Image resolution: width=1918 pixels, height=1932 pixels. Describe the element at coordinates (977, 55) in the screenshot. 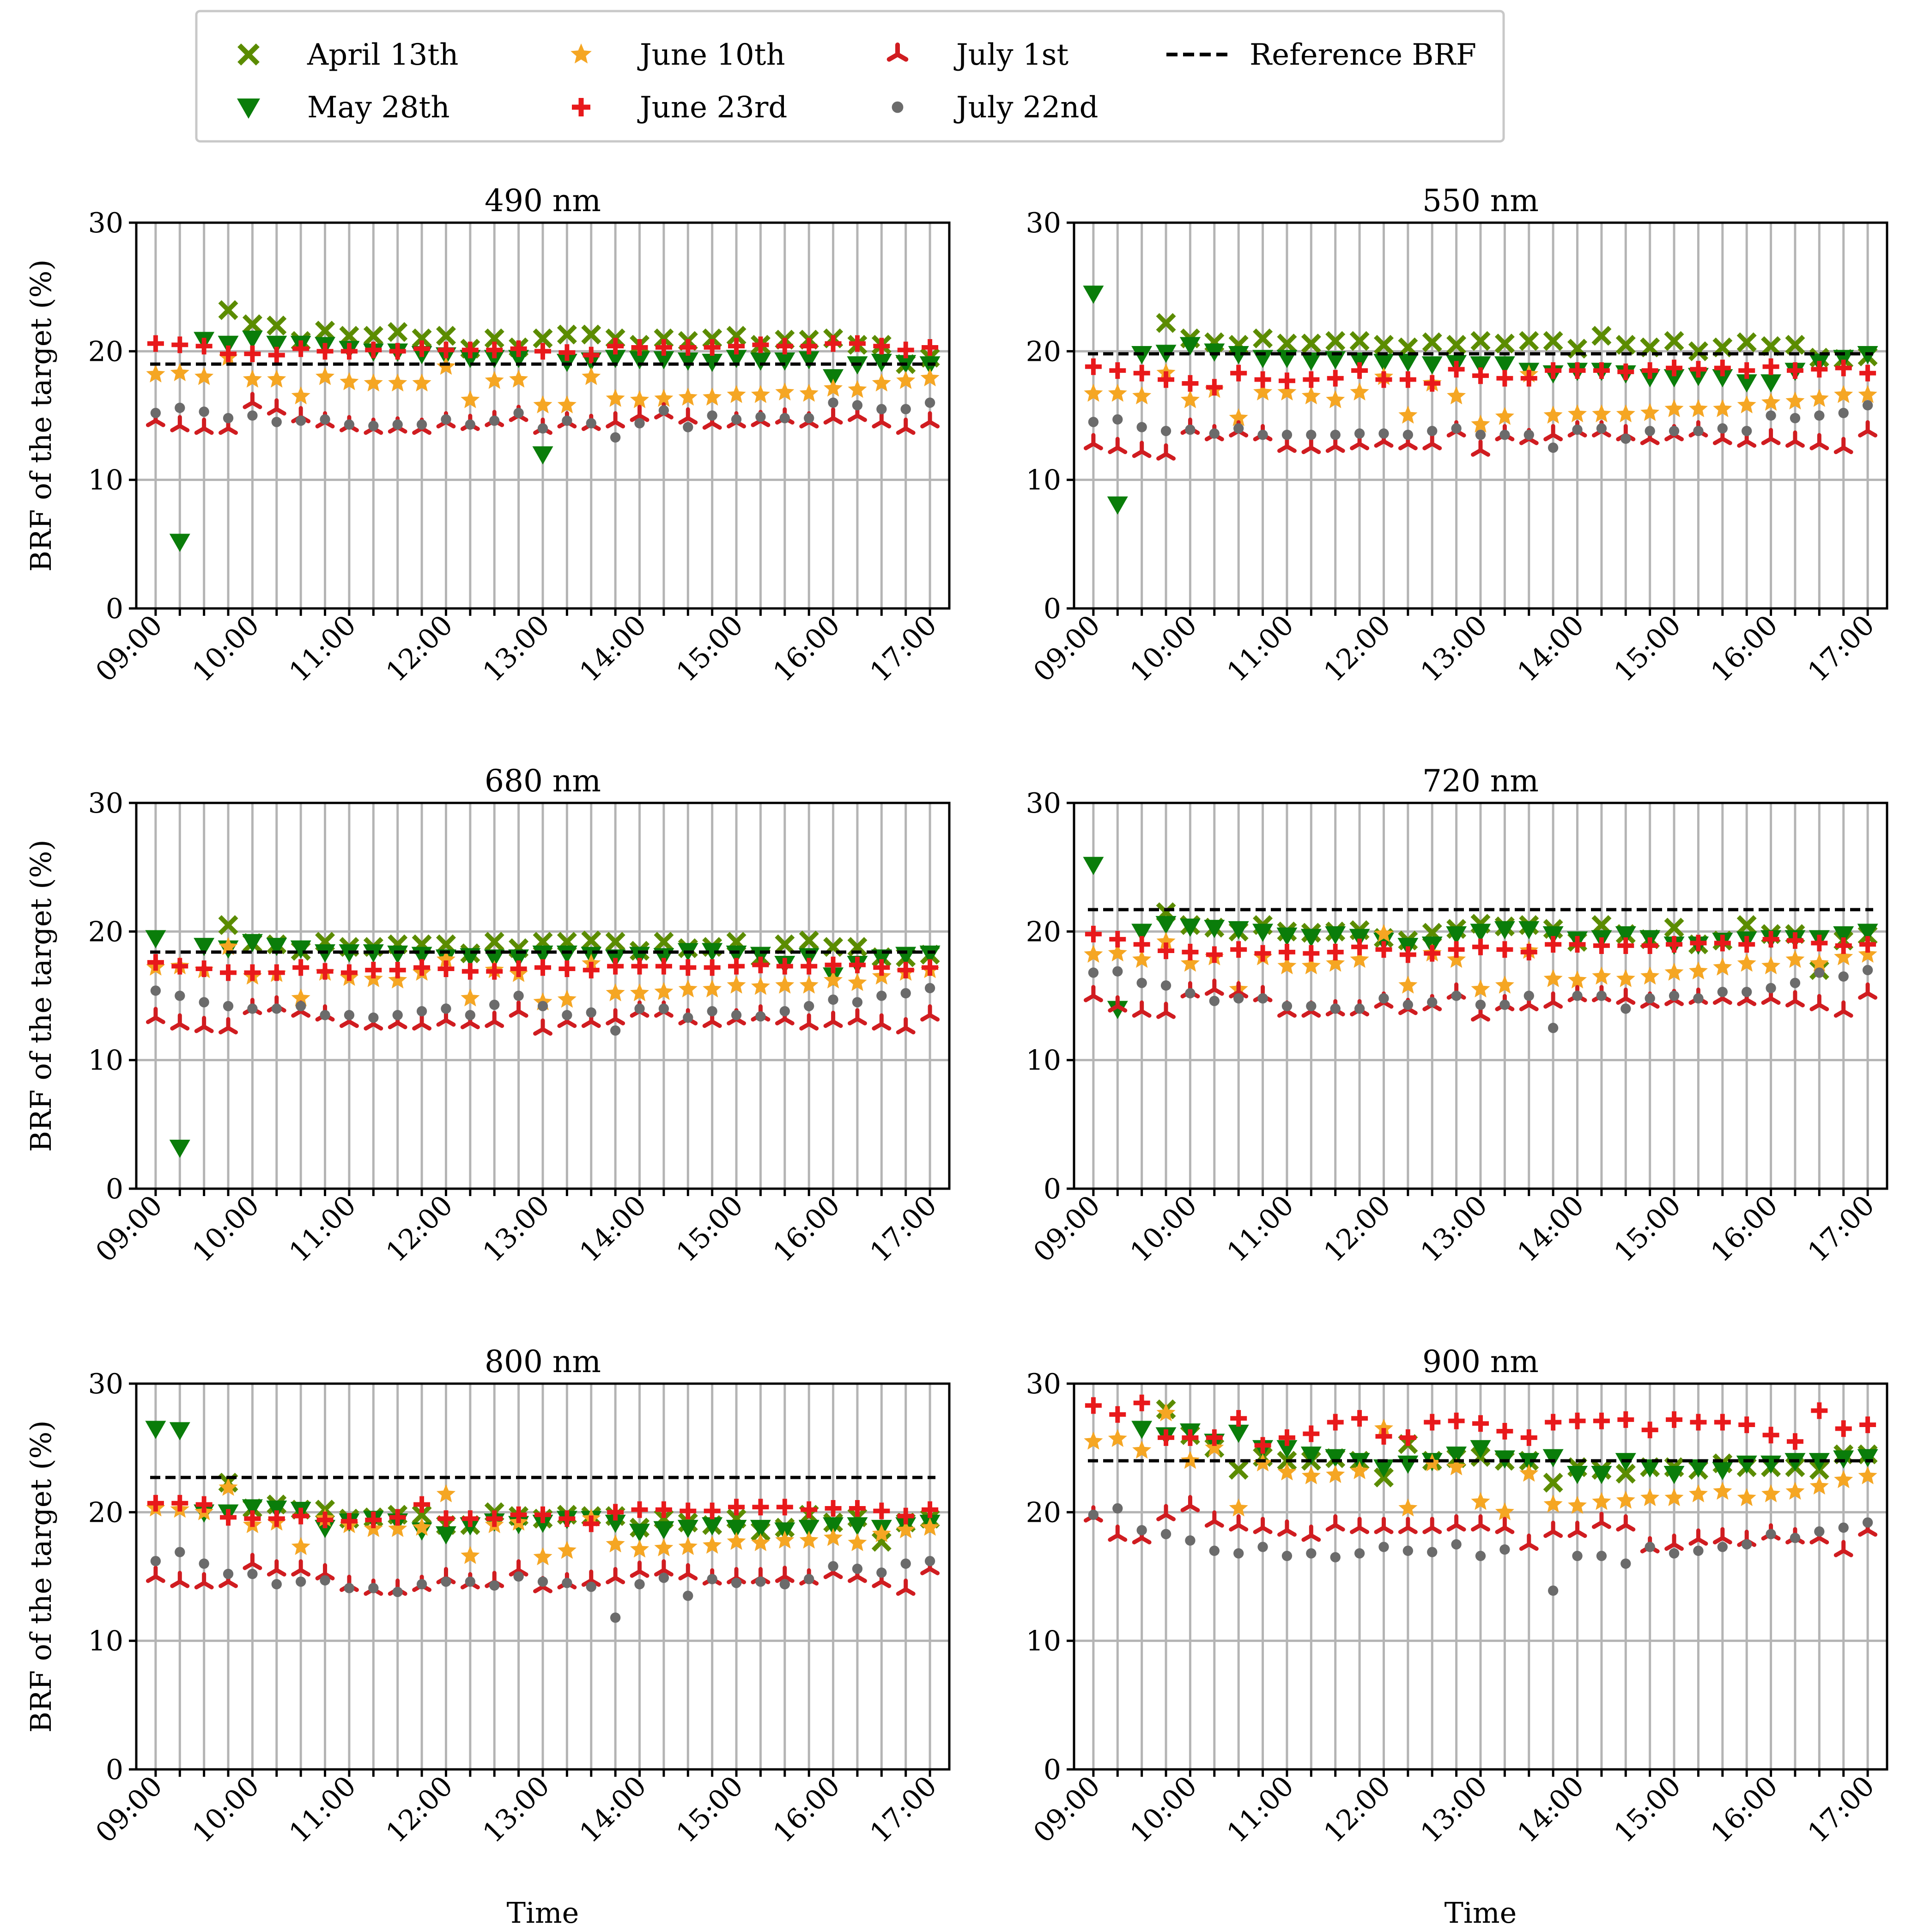

I see `legend-item-july-1st: July 1st` at that location.